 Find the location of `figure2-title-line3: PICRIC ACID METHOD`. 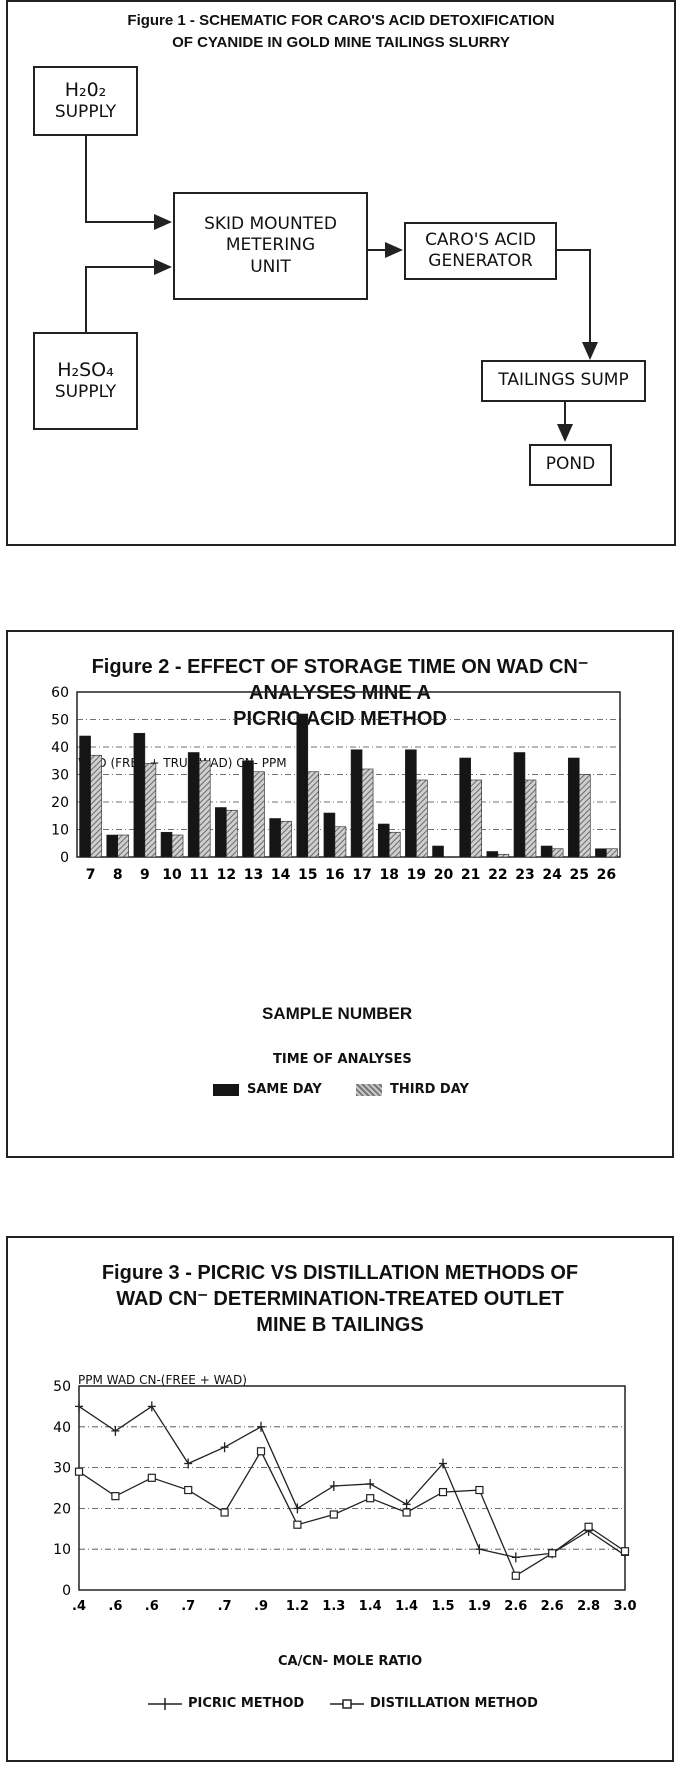

figure2-title-line3: PICRIC ACID METHOD is located at coordinates (340, 719).